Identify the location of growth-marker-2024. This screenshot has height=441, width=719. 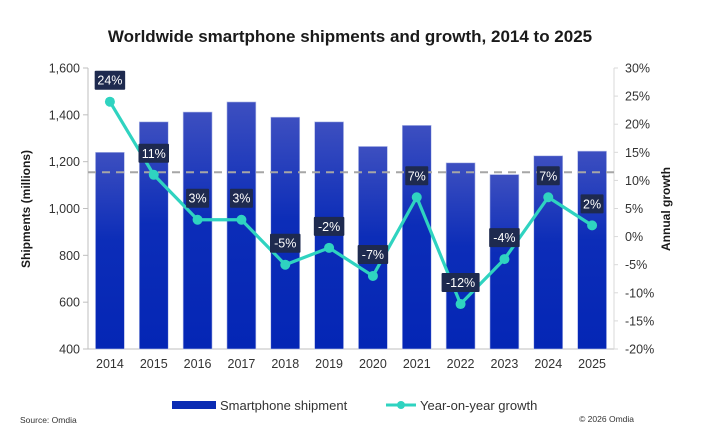
(548, 197).